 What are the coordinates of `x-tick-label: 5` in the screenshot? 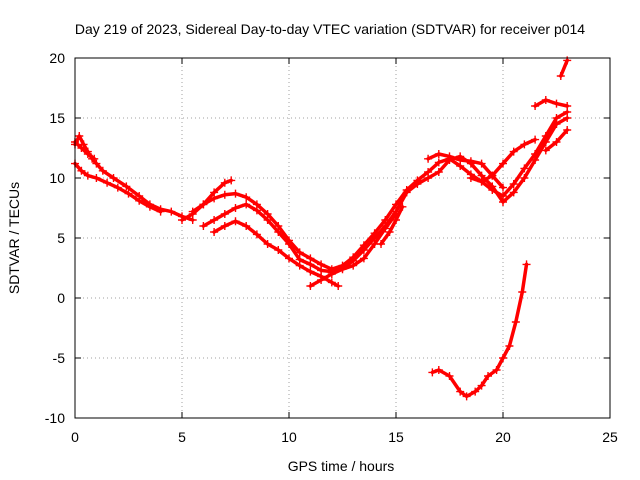 It's located at (182, 437).